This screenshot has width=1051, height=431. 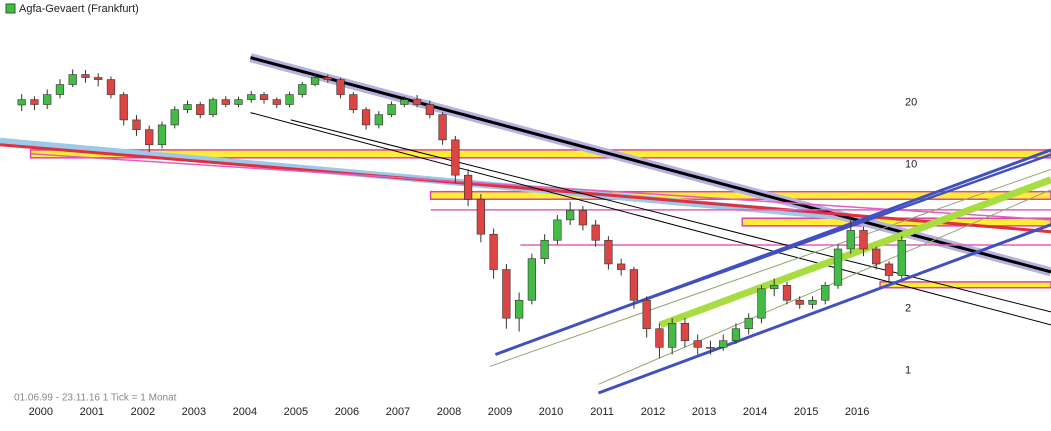 I want to click on band, so click(x=965, y=285).